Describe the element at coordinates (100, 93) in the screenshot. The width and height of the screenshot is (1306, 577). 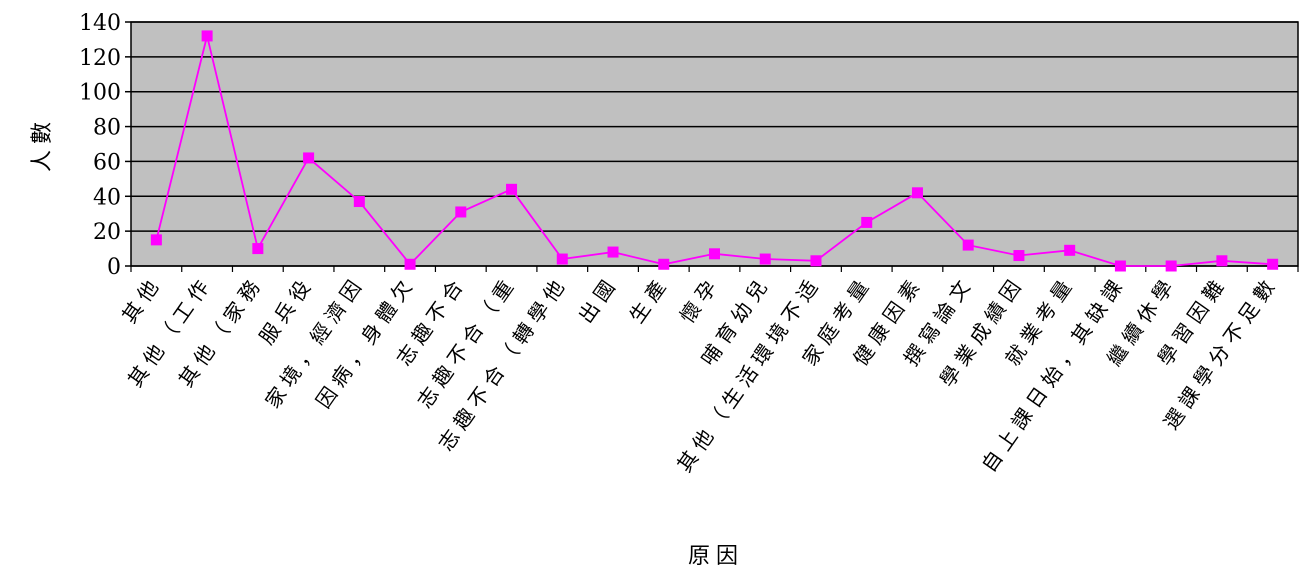
I see `y-tick-label: 100` at that location.